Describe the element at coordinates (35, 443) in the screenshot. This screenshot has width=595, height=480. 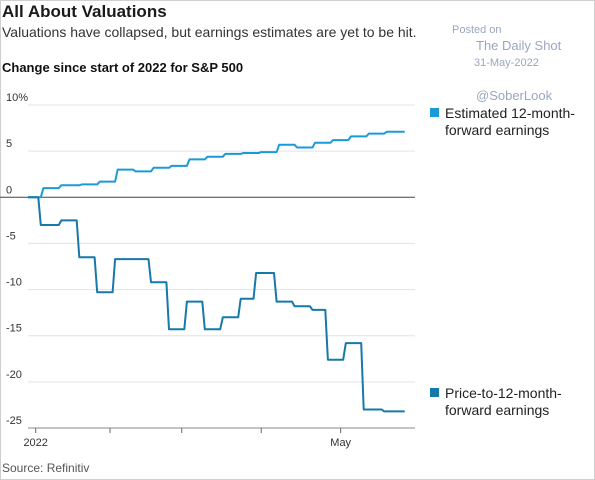
I see `x-tick-label: 2022` at that location.